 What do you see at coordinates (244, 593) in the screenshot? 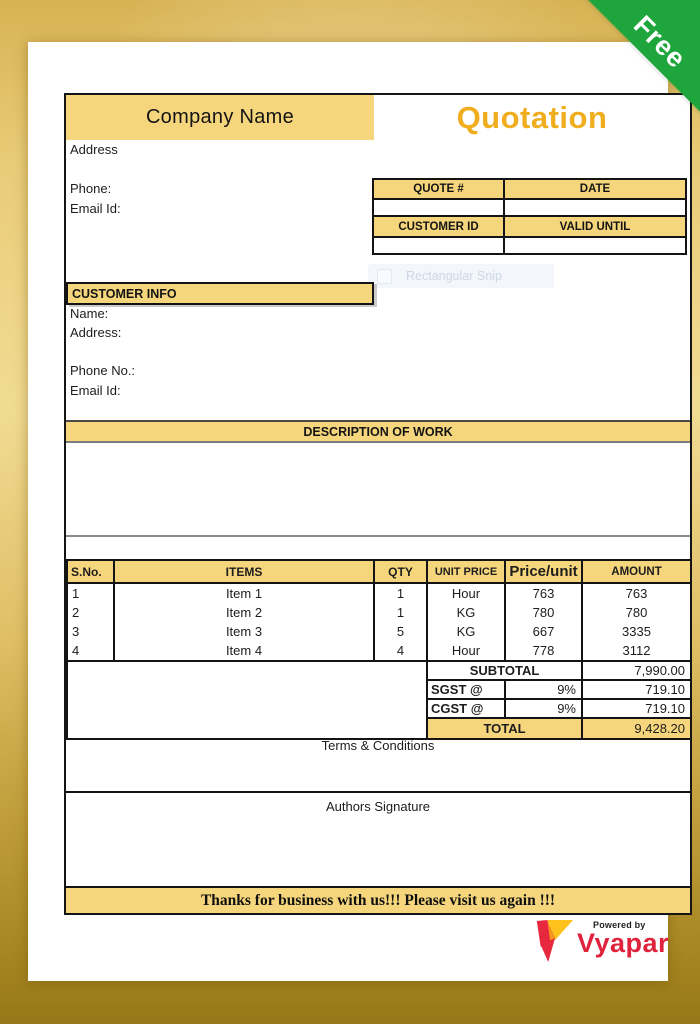
I see `row-item: Item 1` at bounding box center [244, 593].